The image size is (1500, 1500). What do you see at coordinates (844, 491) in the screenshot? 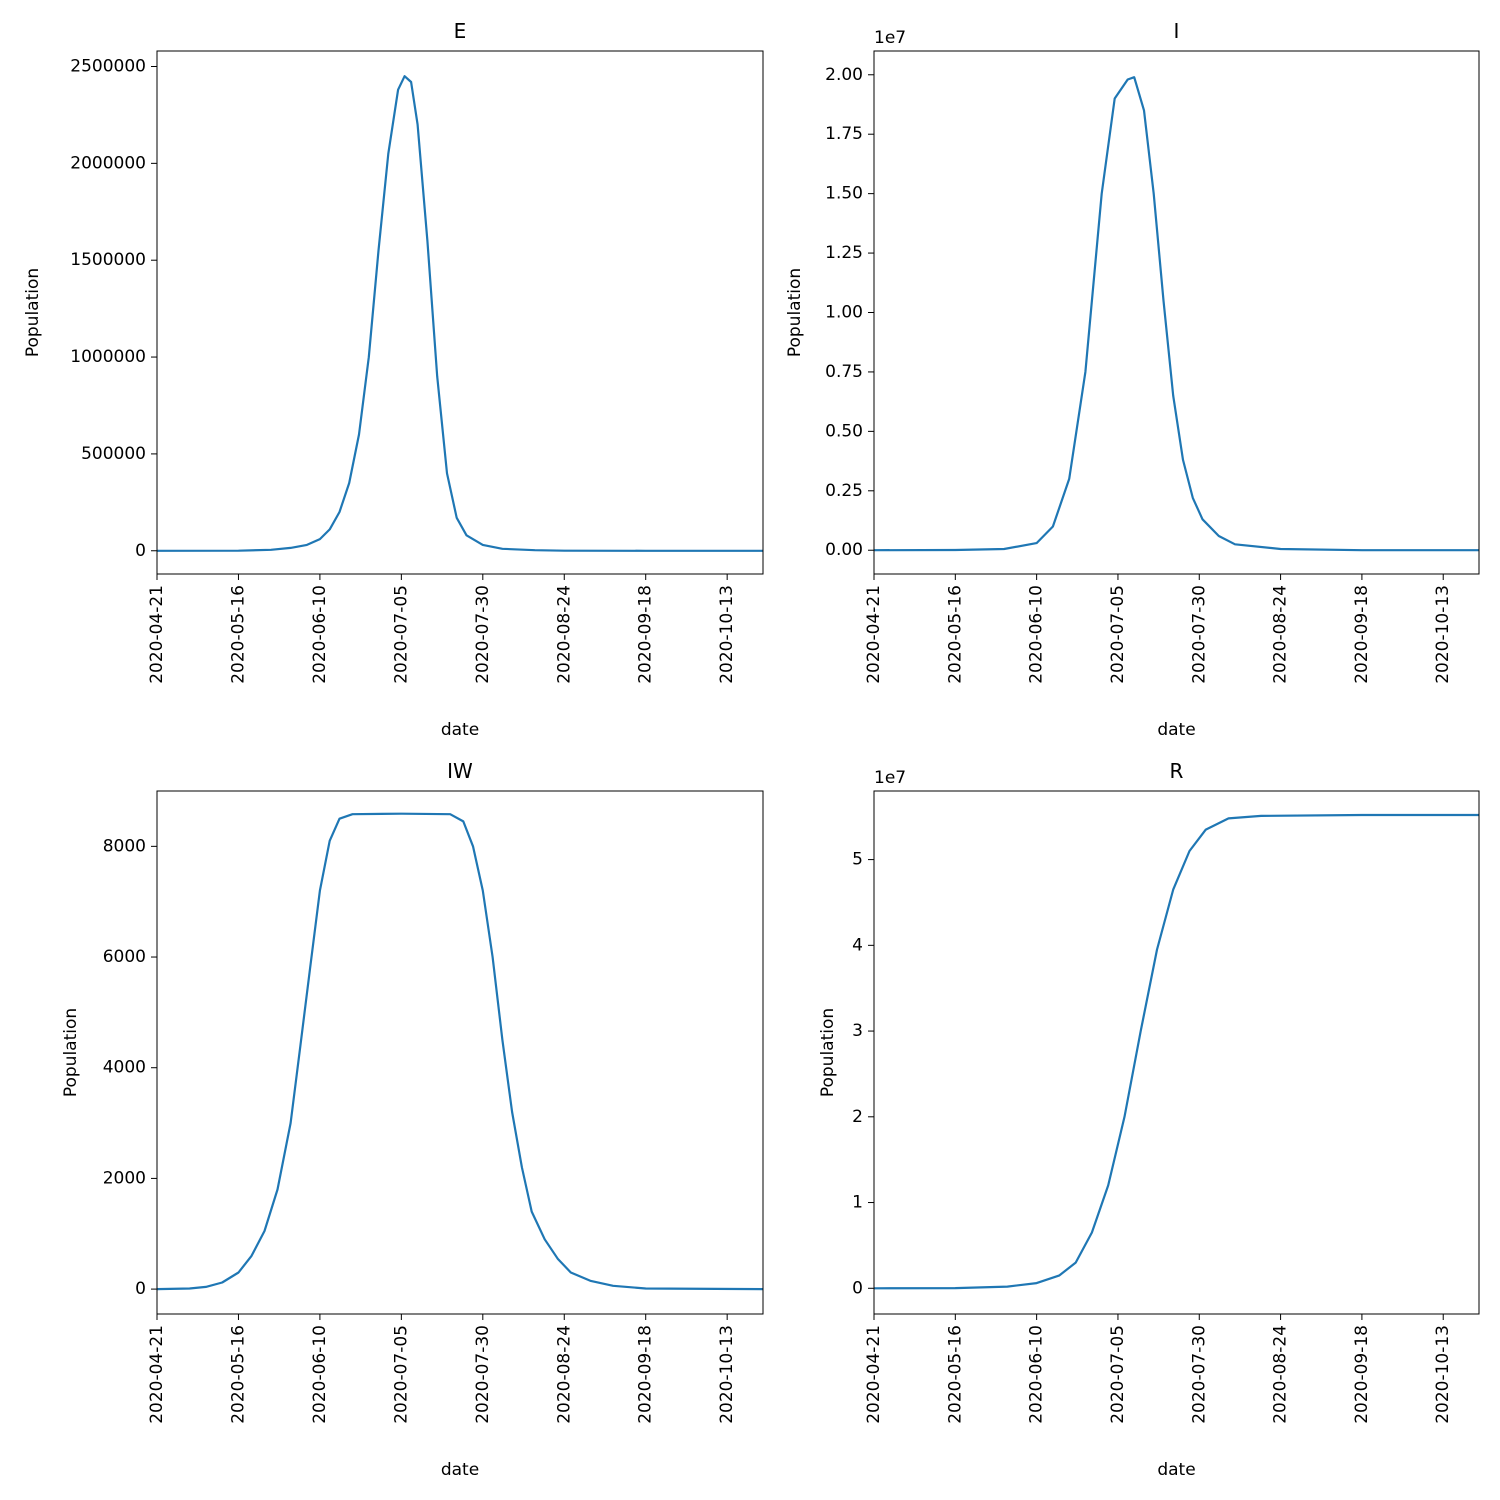
I see `y-tick-label: 0.25` at bounding box center [844, 491].